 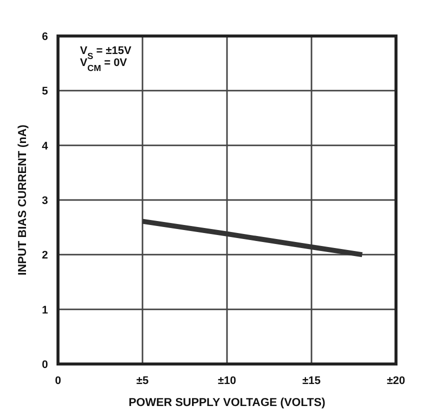 What do you see at coordinates (142, 381) in the screenshot?
I see `x-tick-label: ±5` at bounding box center [142, 381].